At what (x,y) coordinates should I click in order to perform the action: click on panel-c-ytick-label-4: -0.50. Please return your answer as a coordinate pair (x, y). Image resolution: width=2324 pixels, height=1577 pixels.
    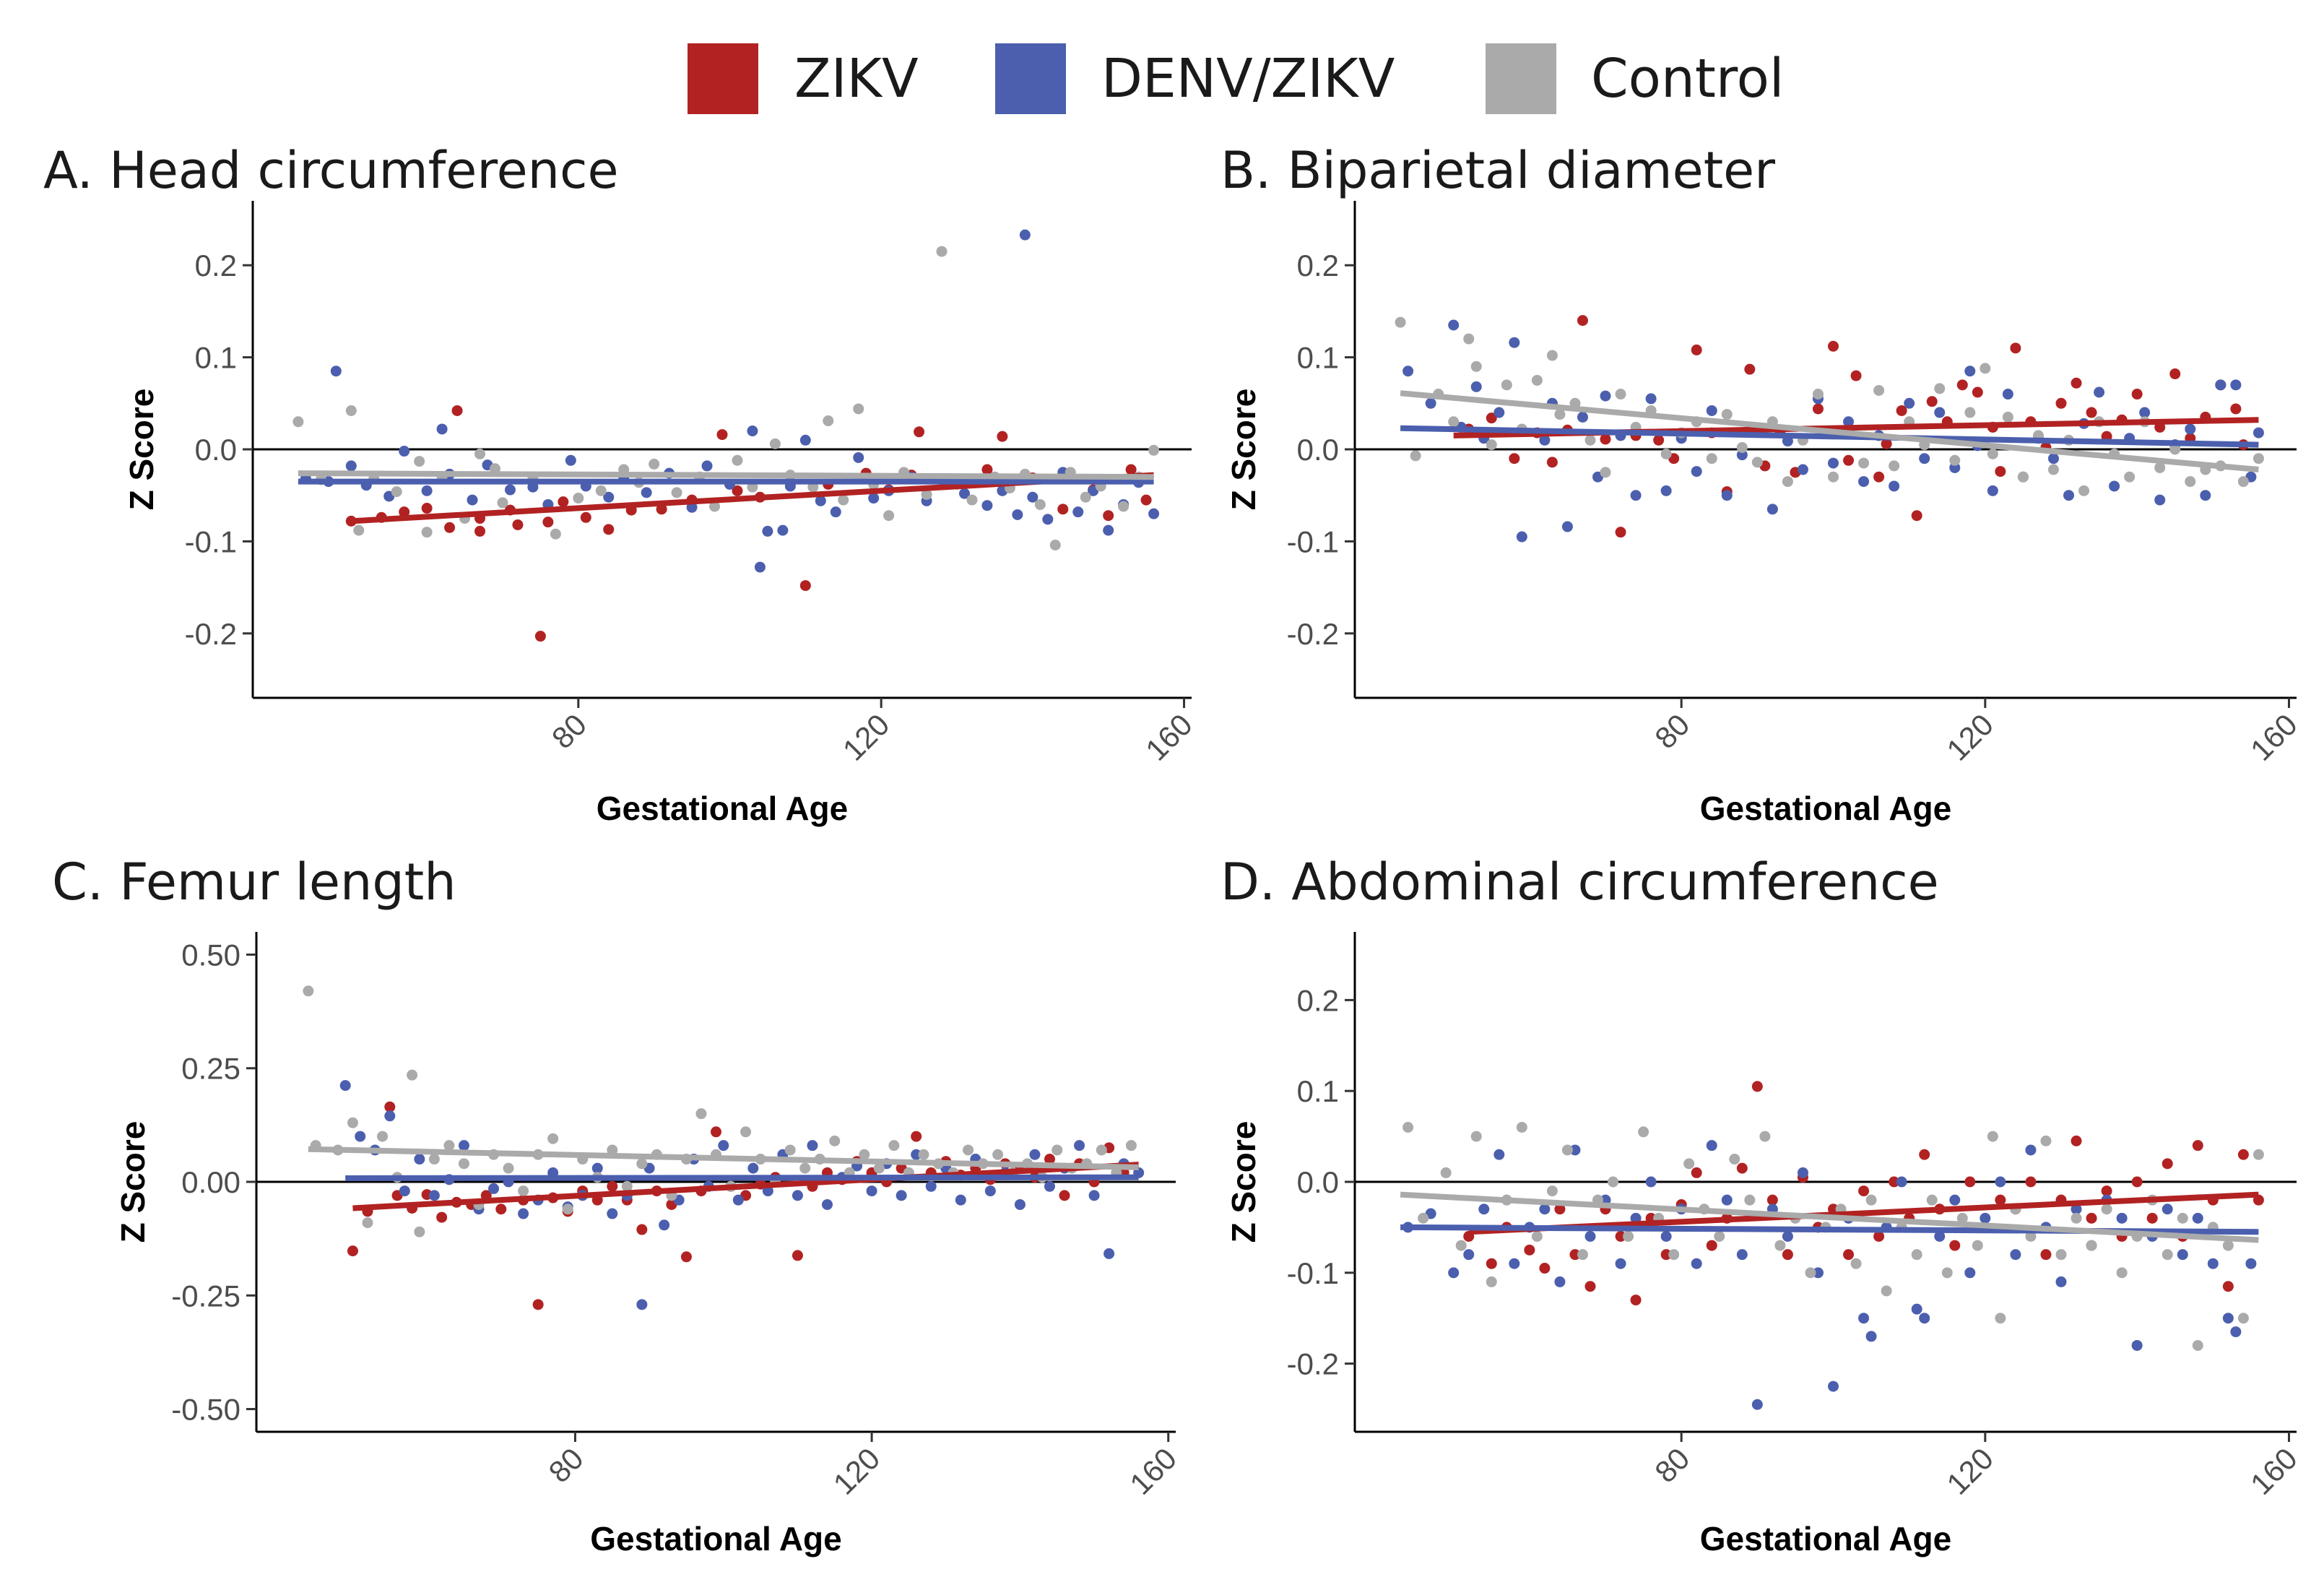
    Looking at the image, I should click on (205, 1410).